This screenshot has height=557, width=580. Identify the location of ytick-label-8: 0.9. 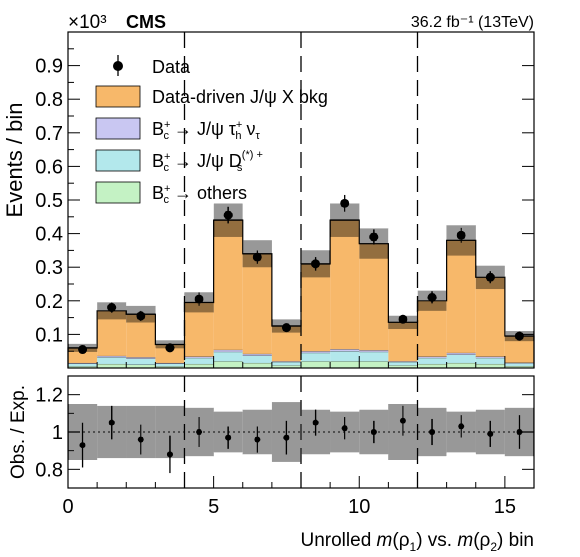
(49, 67).